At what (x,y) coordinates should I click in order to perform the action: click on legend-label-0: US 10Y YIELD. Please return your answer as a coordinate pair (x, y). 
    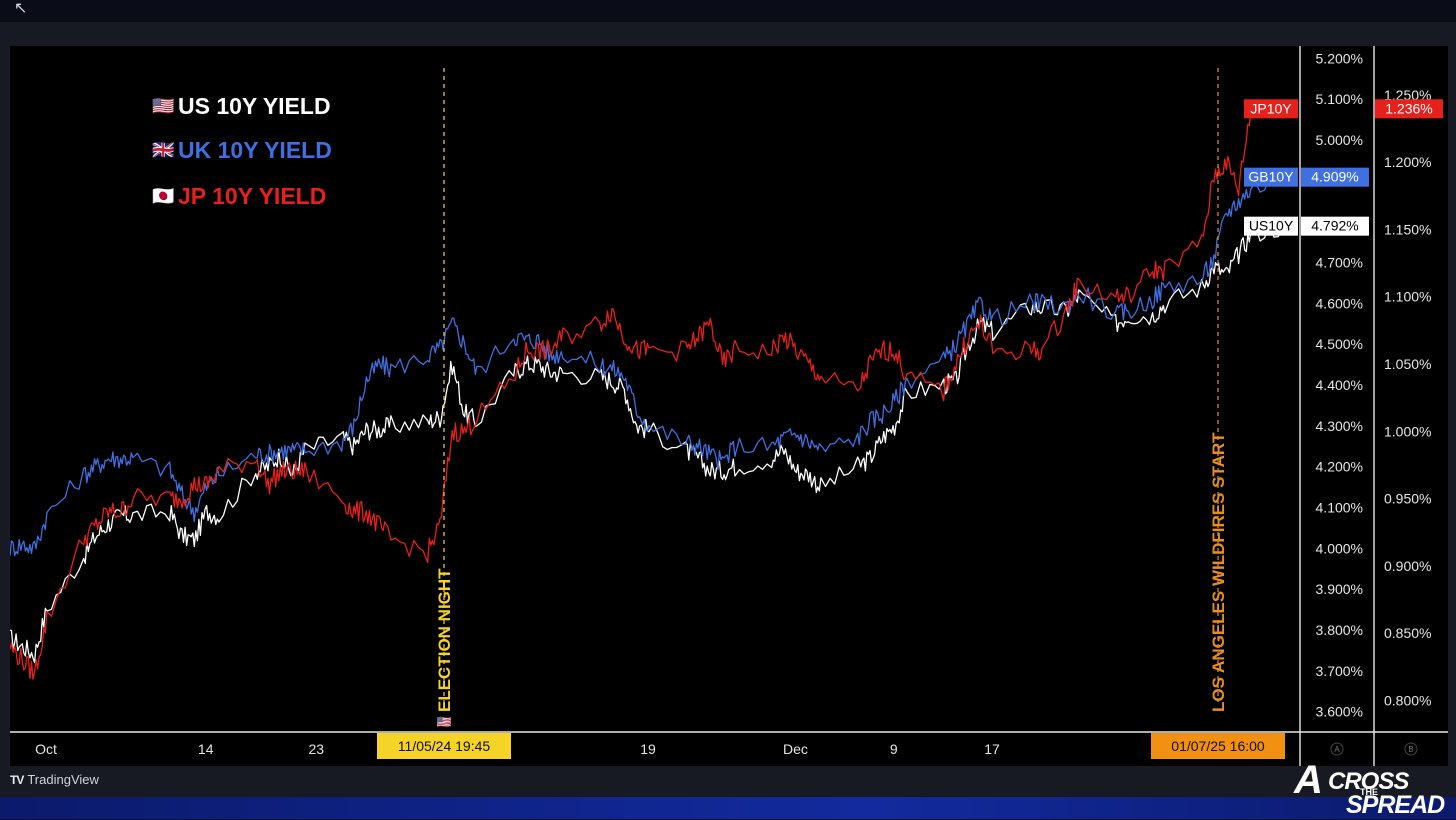
    Looking at the image, I should click on (254, 106).